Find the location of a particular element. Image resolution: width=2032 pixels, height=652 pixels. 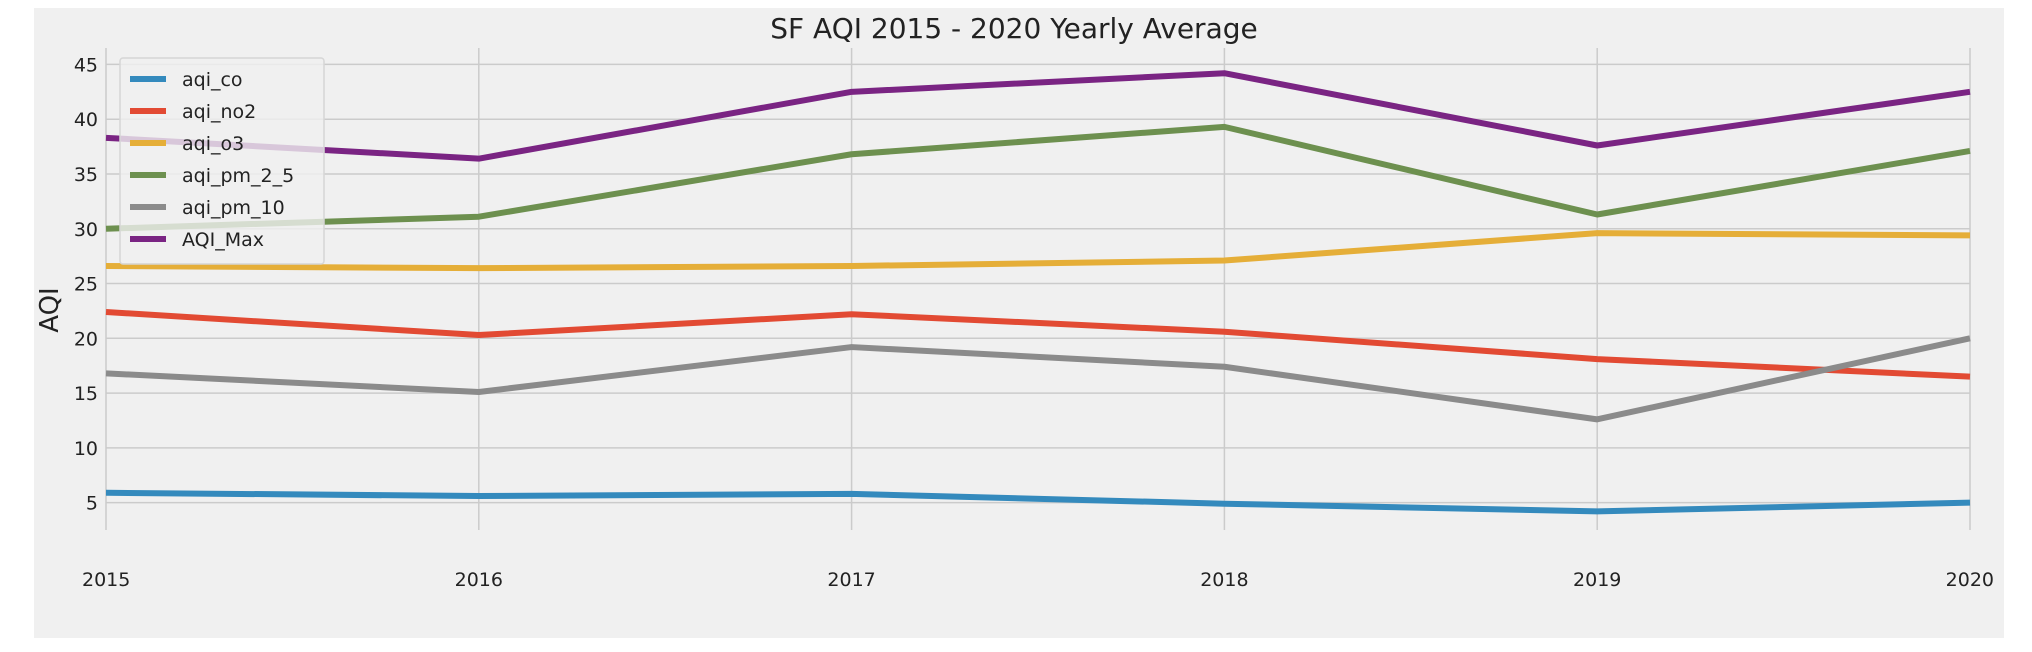

series-line-aqi-no2 is located at coordinates (1038, 344).